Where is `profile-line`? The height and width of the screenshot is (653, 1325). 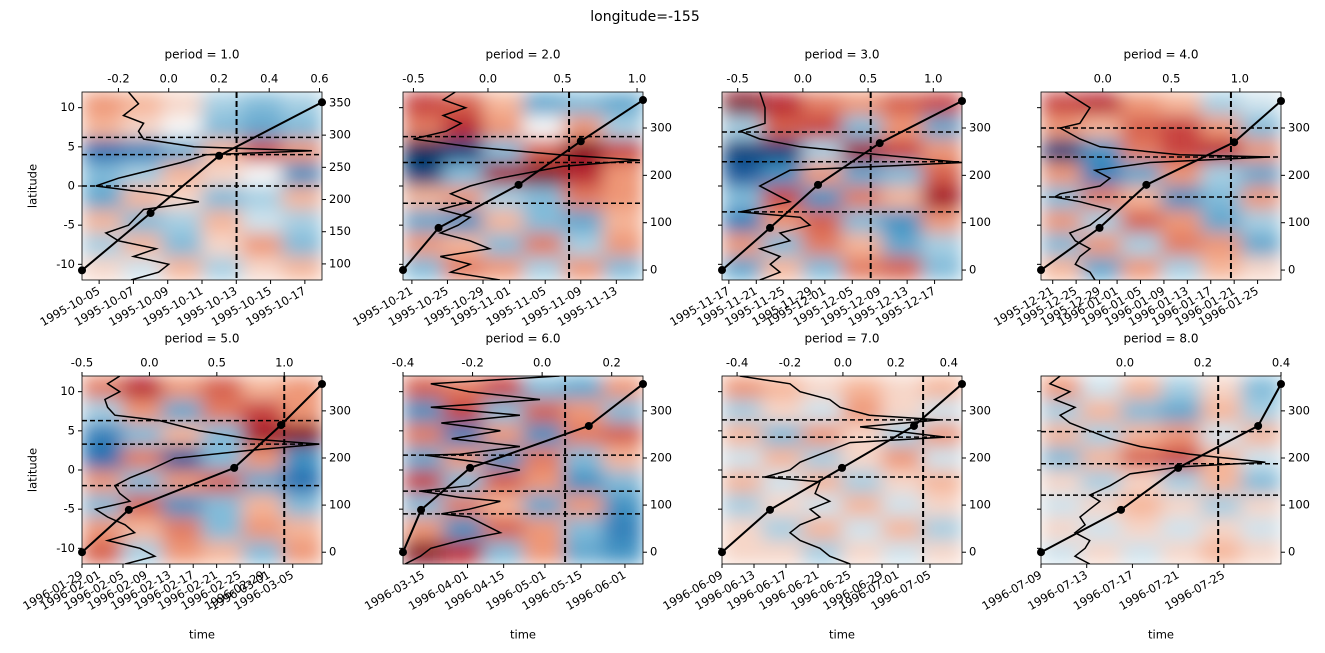
profile-line is located at coordinates (206, 470).